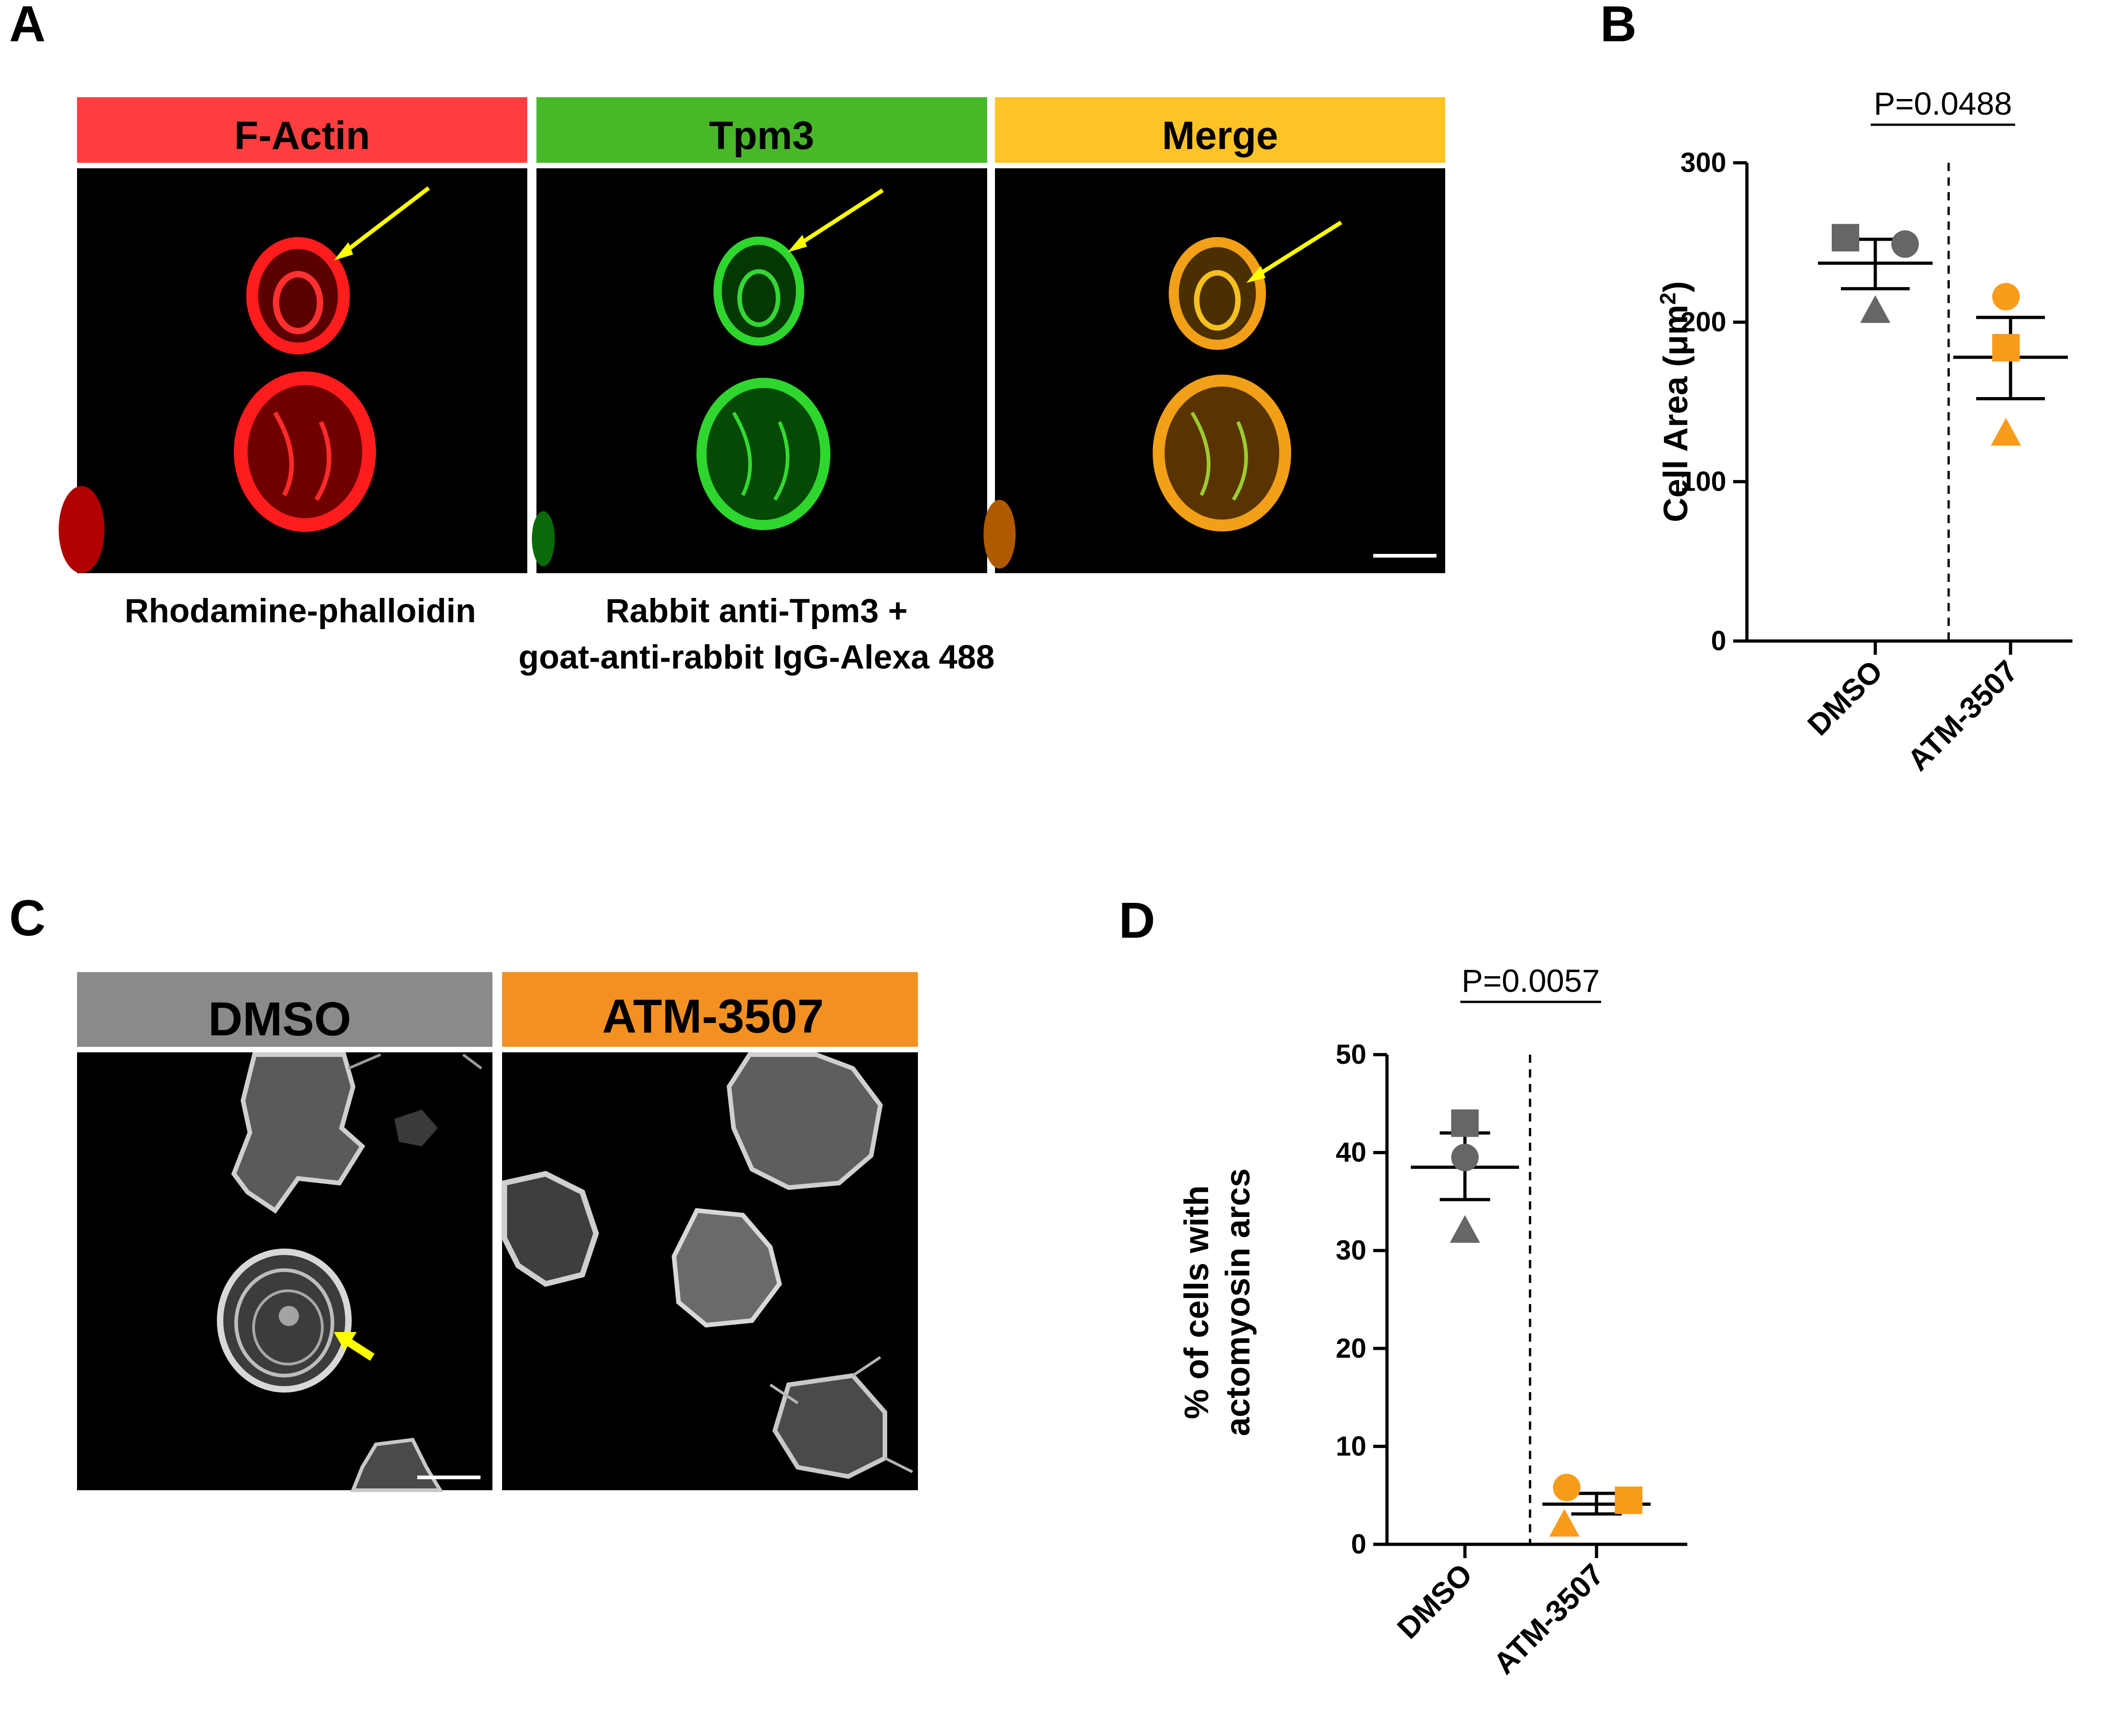  What do you see at coordinates (302, 136) in the screenshot?
I see `header-f-actin-label: F-Actin` at bounding box center [302, 136].